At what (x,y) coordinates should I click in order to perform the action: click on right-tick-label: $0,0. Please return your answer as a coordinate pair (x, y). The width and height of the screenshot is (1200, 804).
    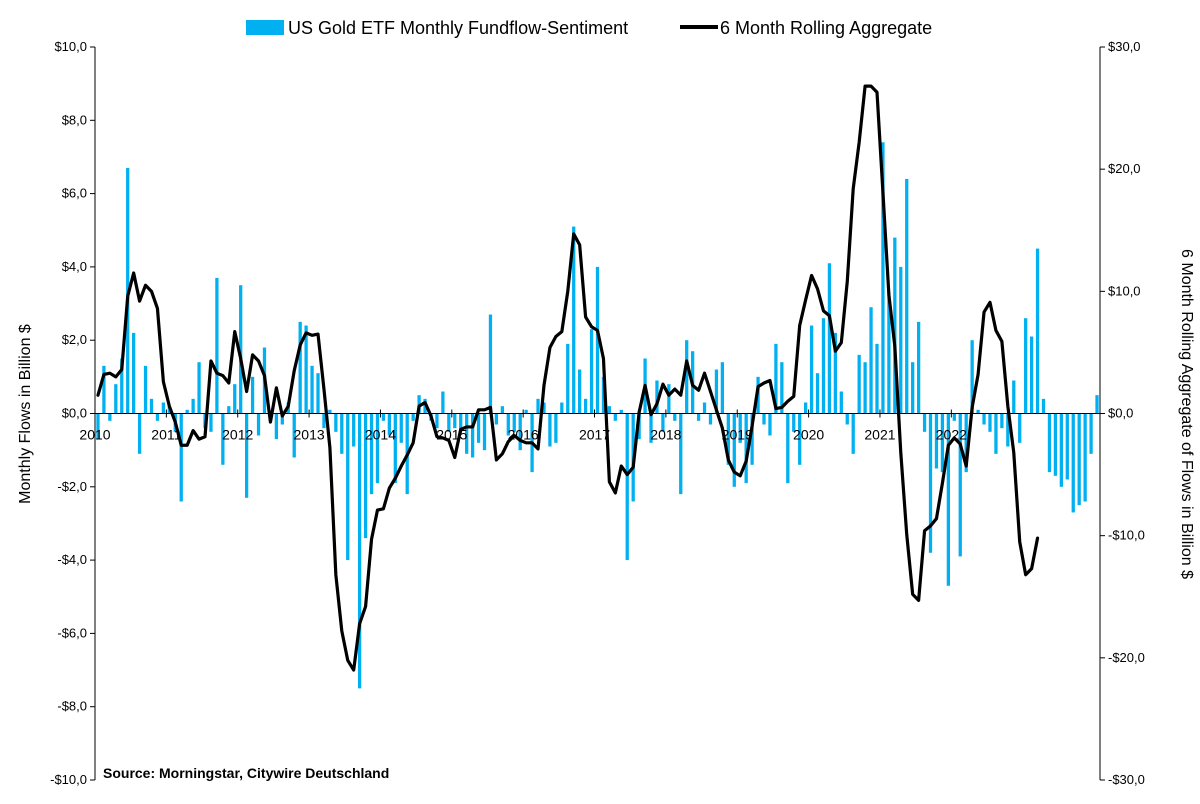
    Looking at the image, I should click on (1120, 413).